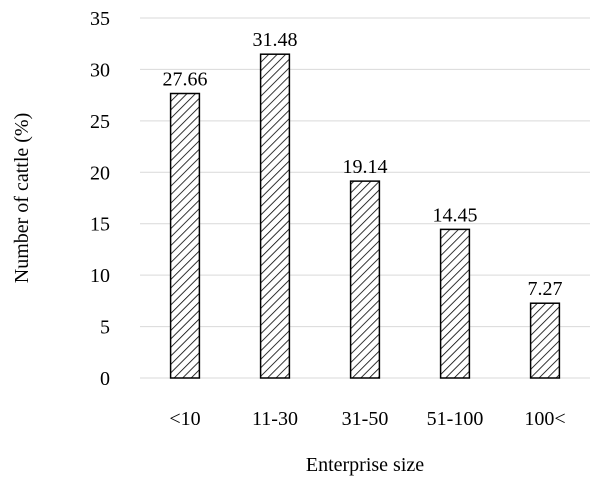 The image size is (598, 481). Describe the element at coordinates (100, 70) in the screenshot. I see `y-tick-label-30: 30` at that location.